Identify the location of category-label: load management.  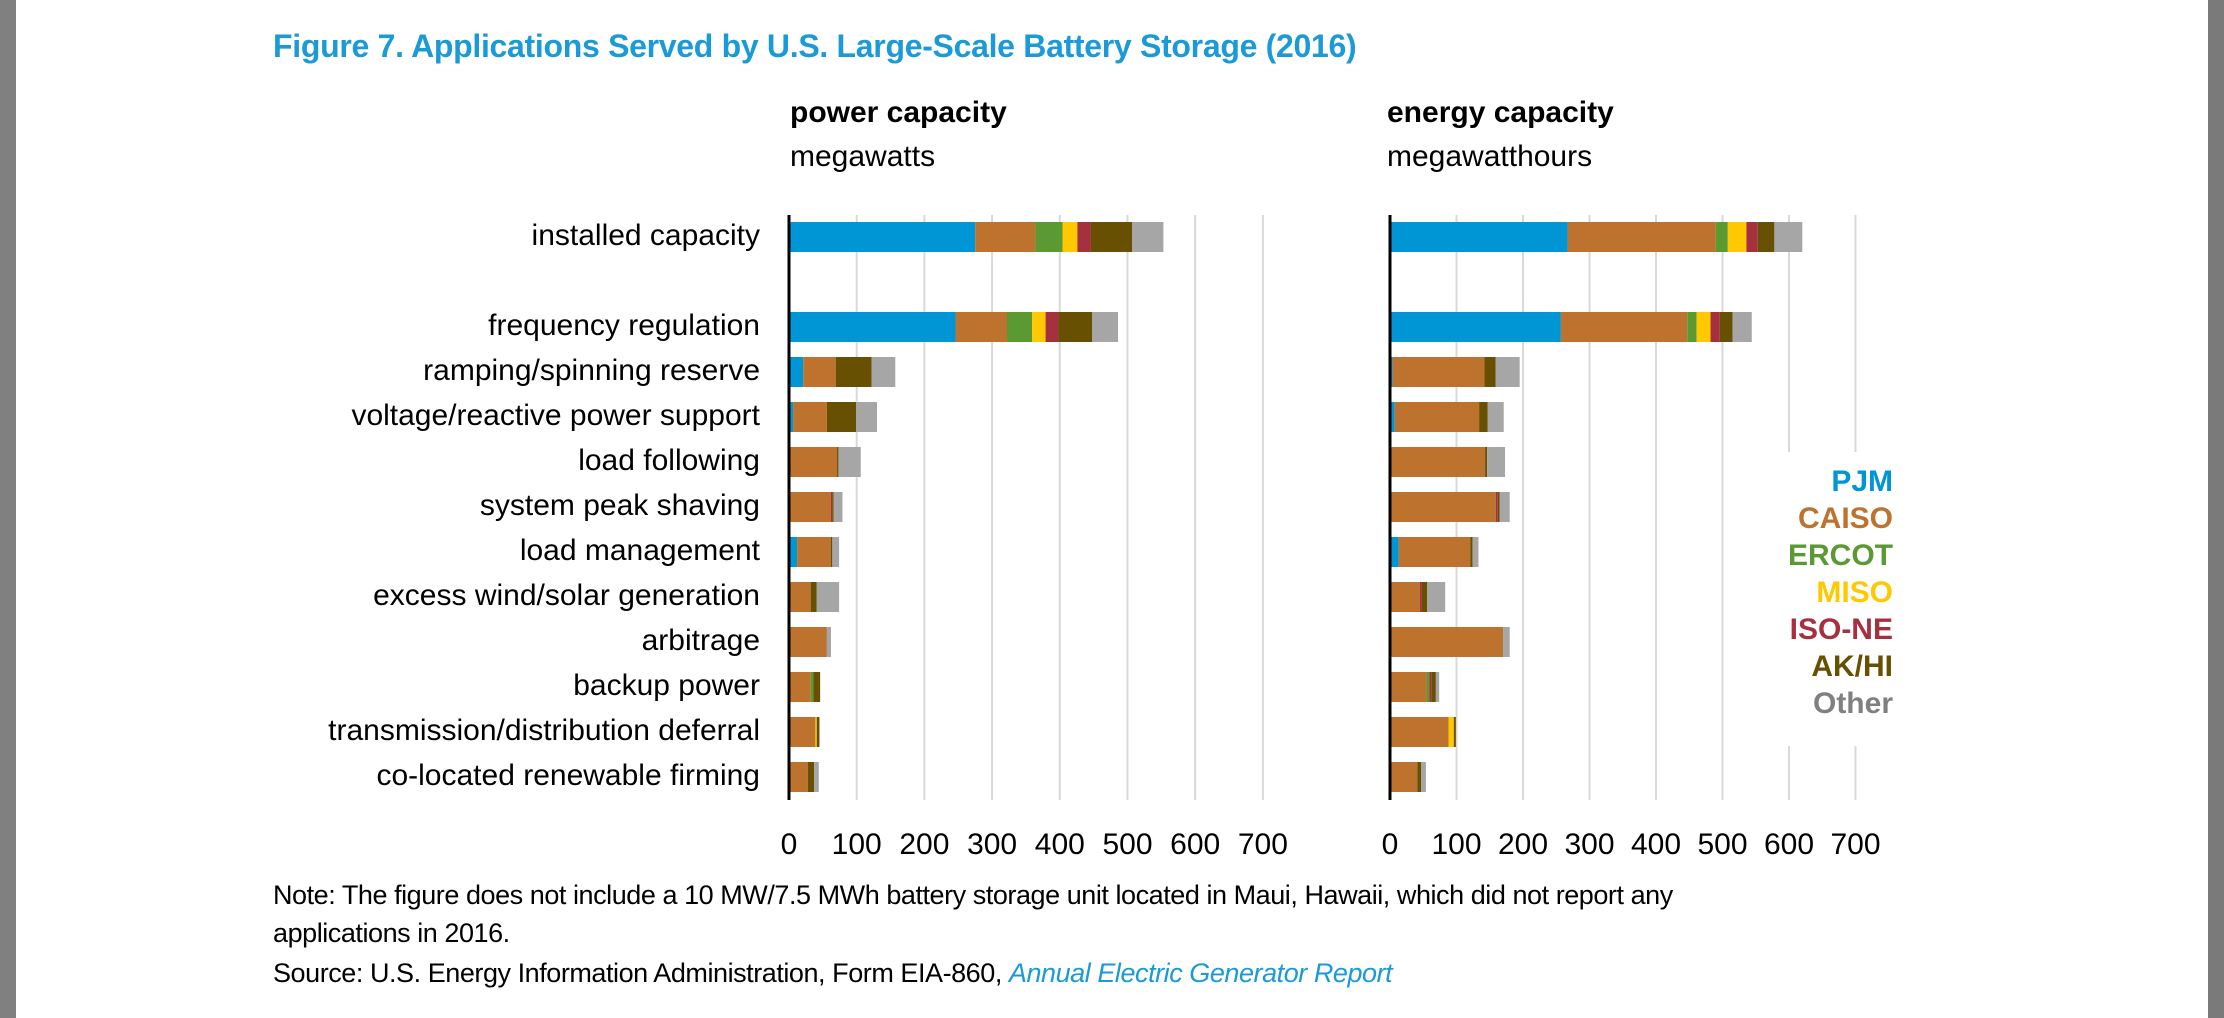
(640, 550).